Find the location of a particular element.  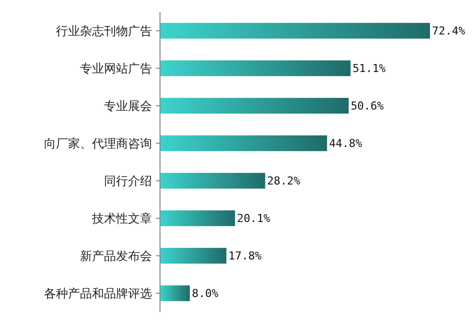

data-label: 17.8% is located at coordinates (245, 256).